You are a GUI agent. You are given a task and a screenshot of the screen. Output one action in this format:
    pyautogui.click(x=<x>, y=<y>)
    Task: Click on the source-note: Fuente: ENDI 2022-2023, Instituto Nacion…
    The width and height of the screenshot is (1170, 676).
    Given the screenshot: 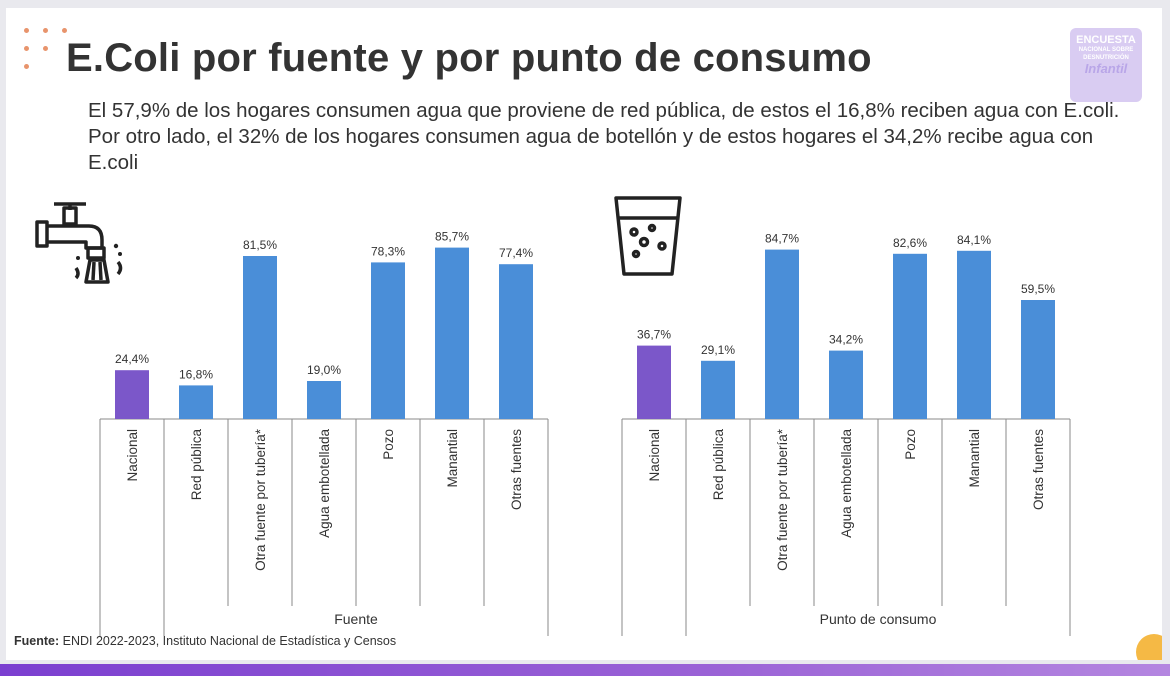 What is the action you would take?
    pyautogui.click(x=205, y=641)
    